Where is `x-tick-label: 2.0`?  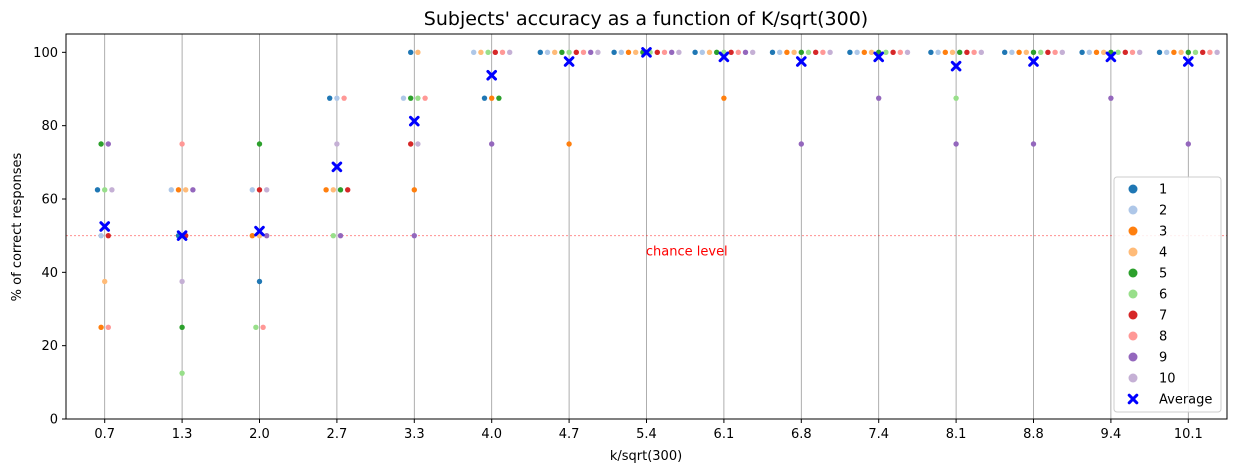
x-tick-label: 2.0 is located at coordinates (259, 434).